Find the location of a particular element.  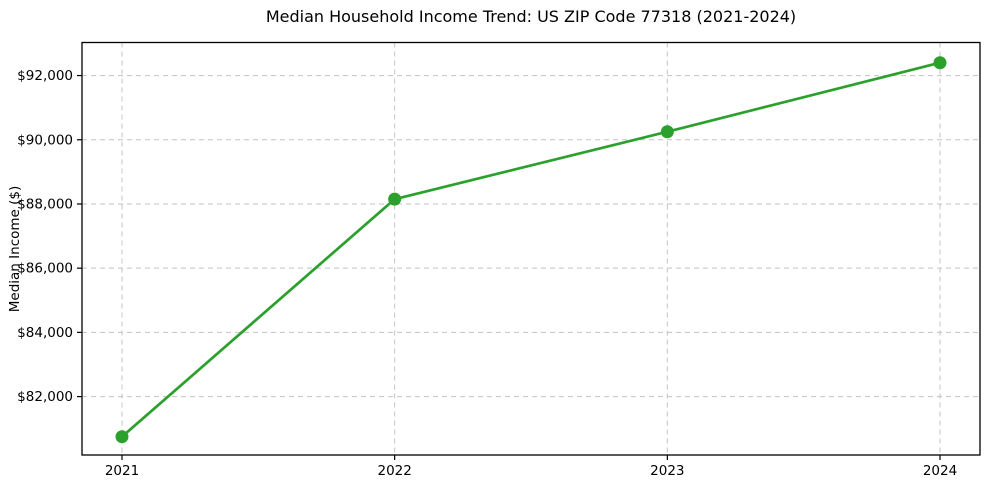

y-tick-label: $92,000 is located at coordinates (45, 76).